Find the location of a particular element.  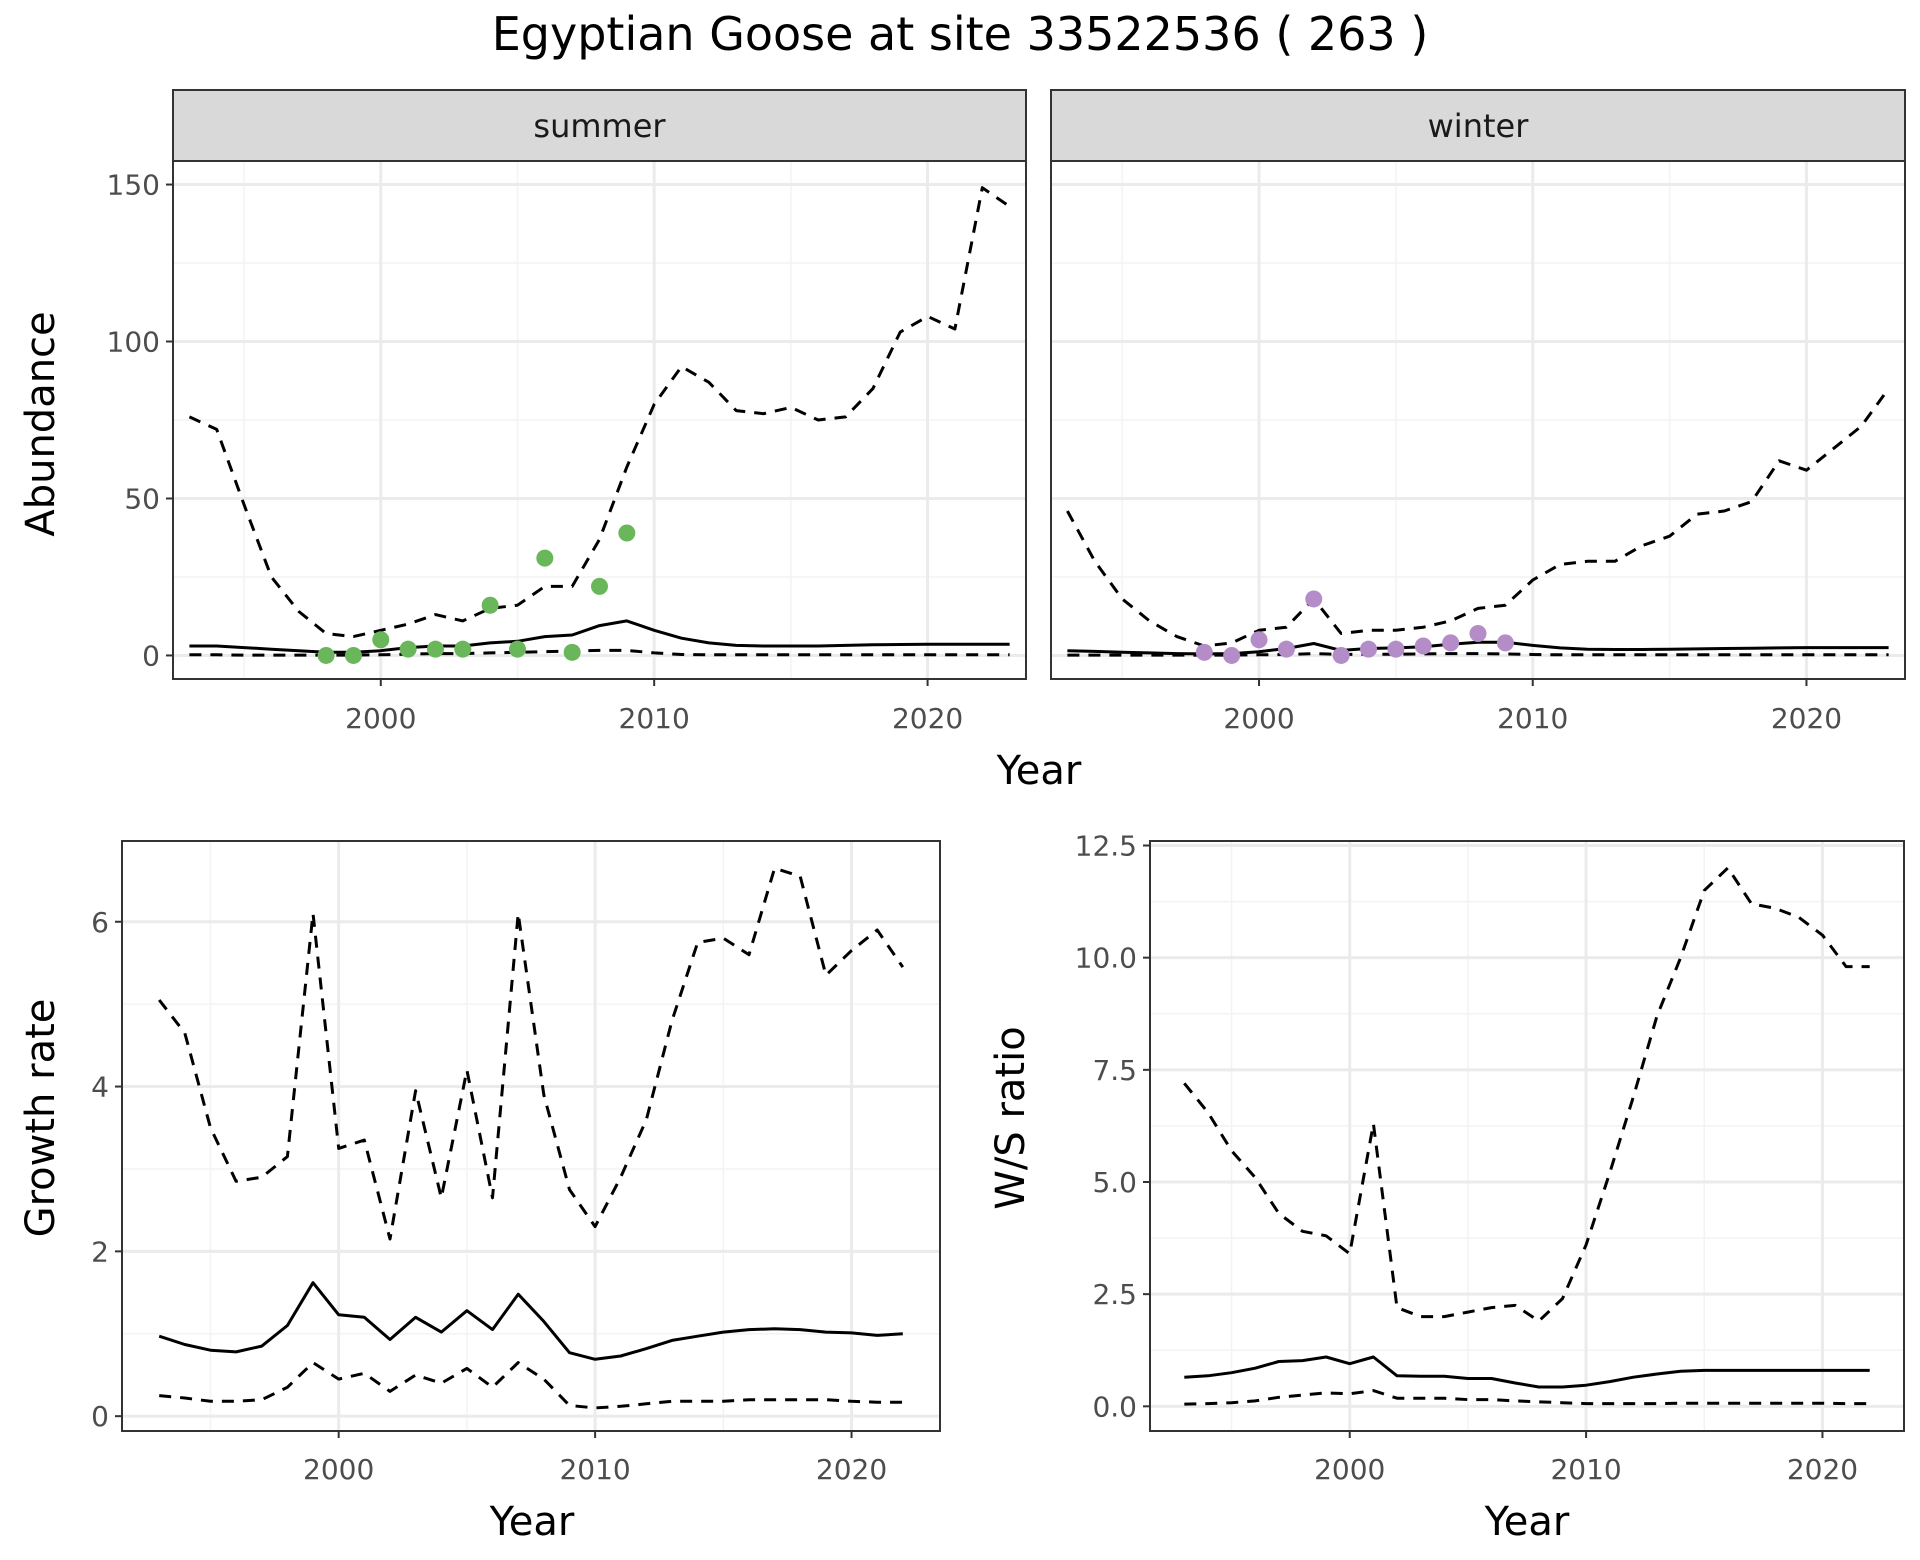

ws_ratio-plot-background is located at coordinates (1527, 1136).